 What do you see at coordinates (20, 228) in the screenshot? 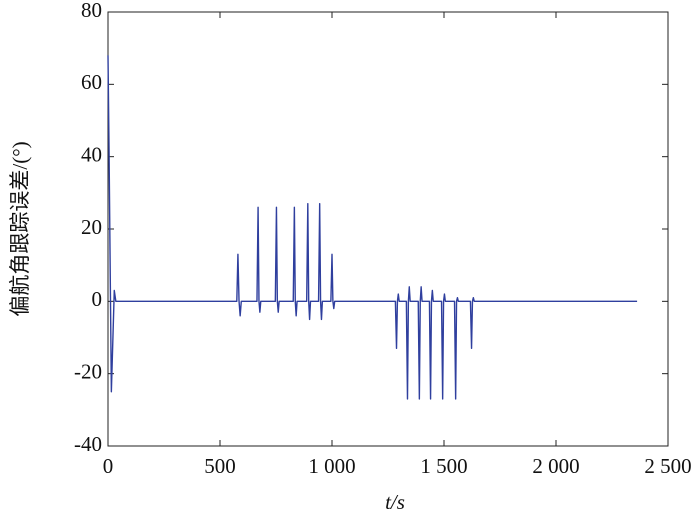
I see `y-axis-label: 偏航角跟踪误差/(°)` at bounding box center [20, 228].